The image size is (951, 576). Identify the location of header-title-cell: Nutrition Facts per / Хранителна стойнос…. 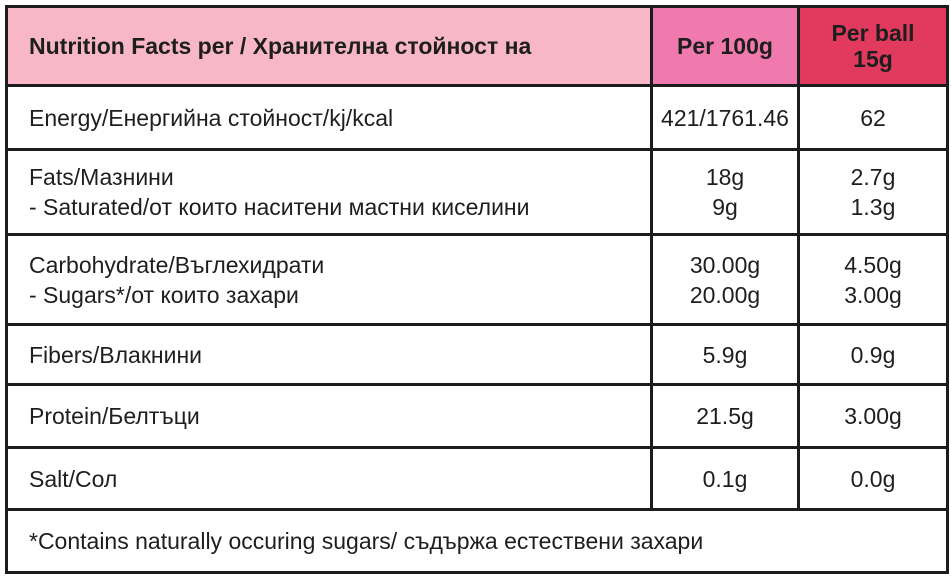
(329, 46).